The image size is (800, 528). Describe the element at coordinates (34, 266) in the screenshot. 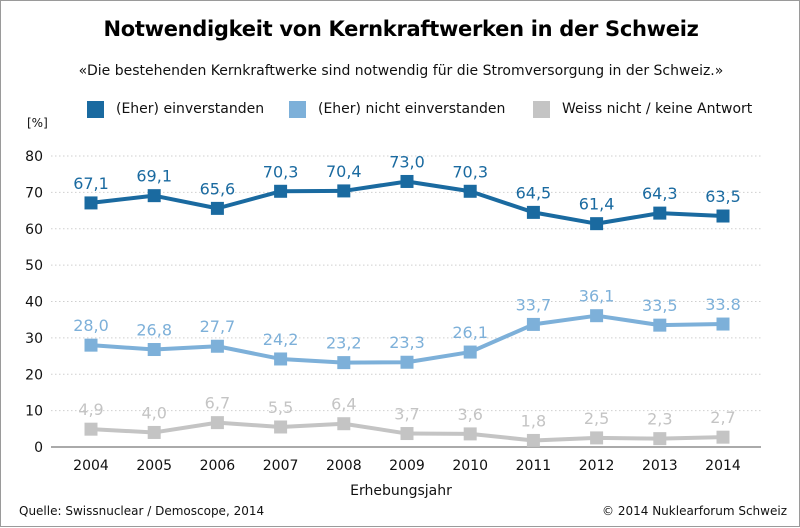

I see `y-tick-label: 50` at that location.